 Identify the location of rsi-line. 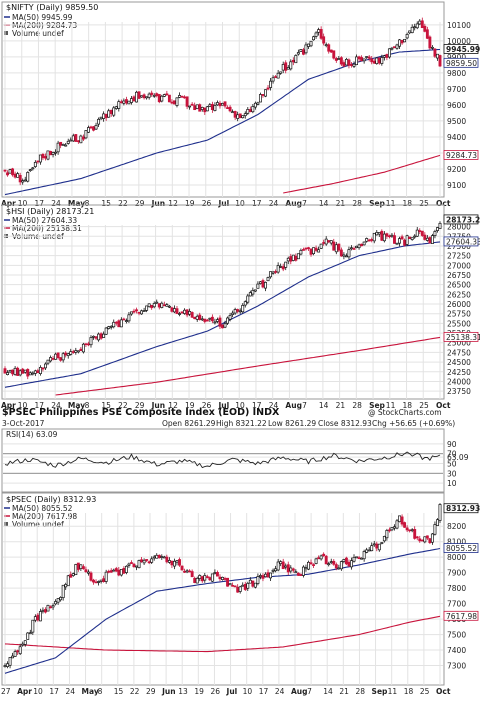
(222, 460).